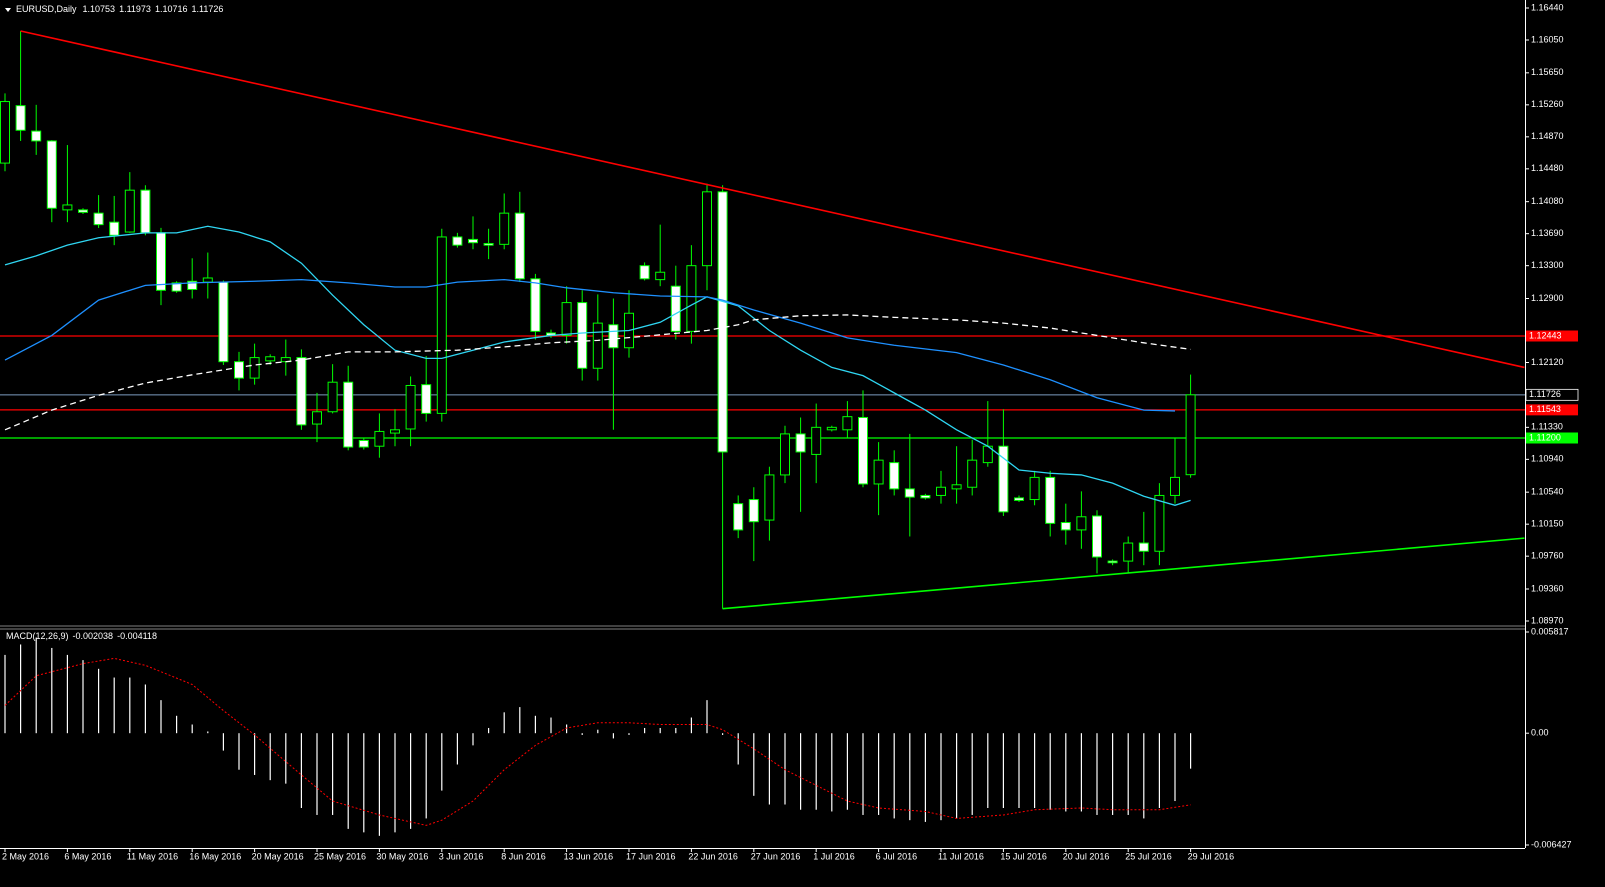 This screenshot has width=1605, height=887. What do you see at coordinates (1545, 409) in the screenshot?
I see `level-label: 1.11543` at bounding box center [1545, 409].